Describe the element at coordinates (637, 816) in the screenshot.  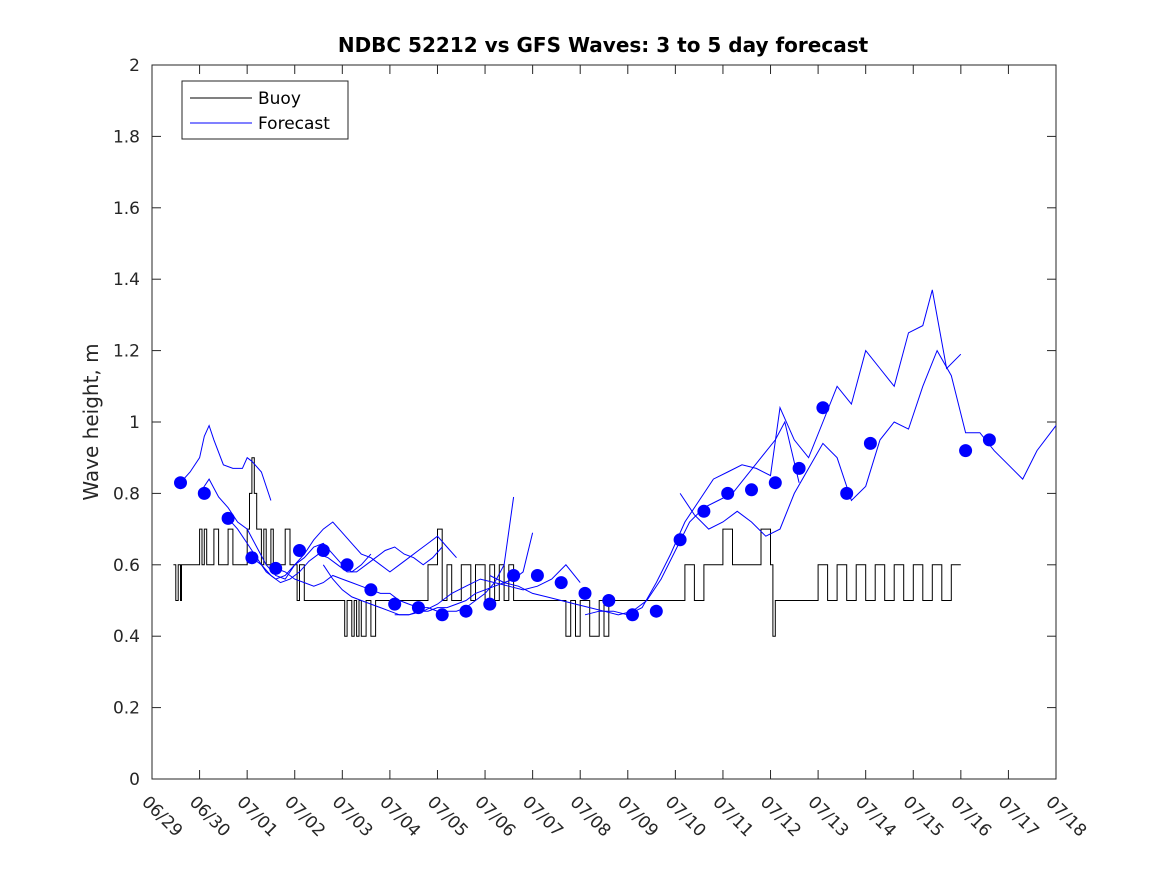
I see `x-tick-label: 07/09` at that location.